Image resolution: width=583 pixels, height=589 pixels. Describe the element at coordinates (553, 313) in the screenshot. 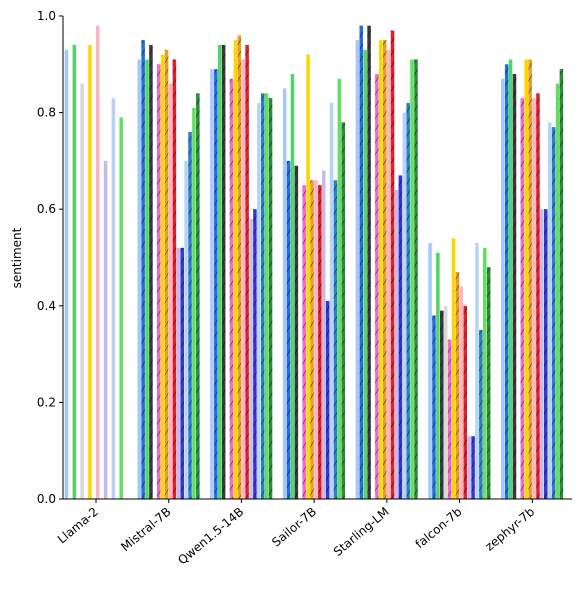

I see `bar-hatch-zephyr-7b-s13` at that location.